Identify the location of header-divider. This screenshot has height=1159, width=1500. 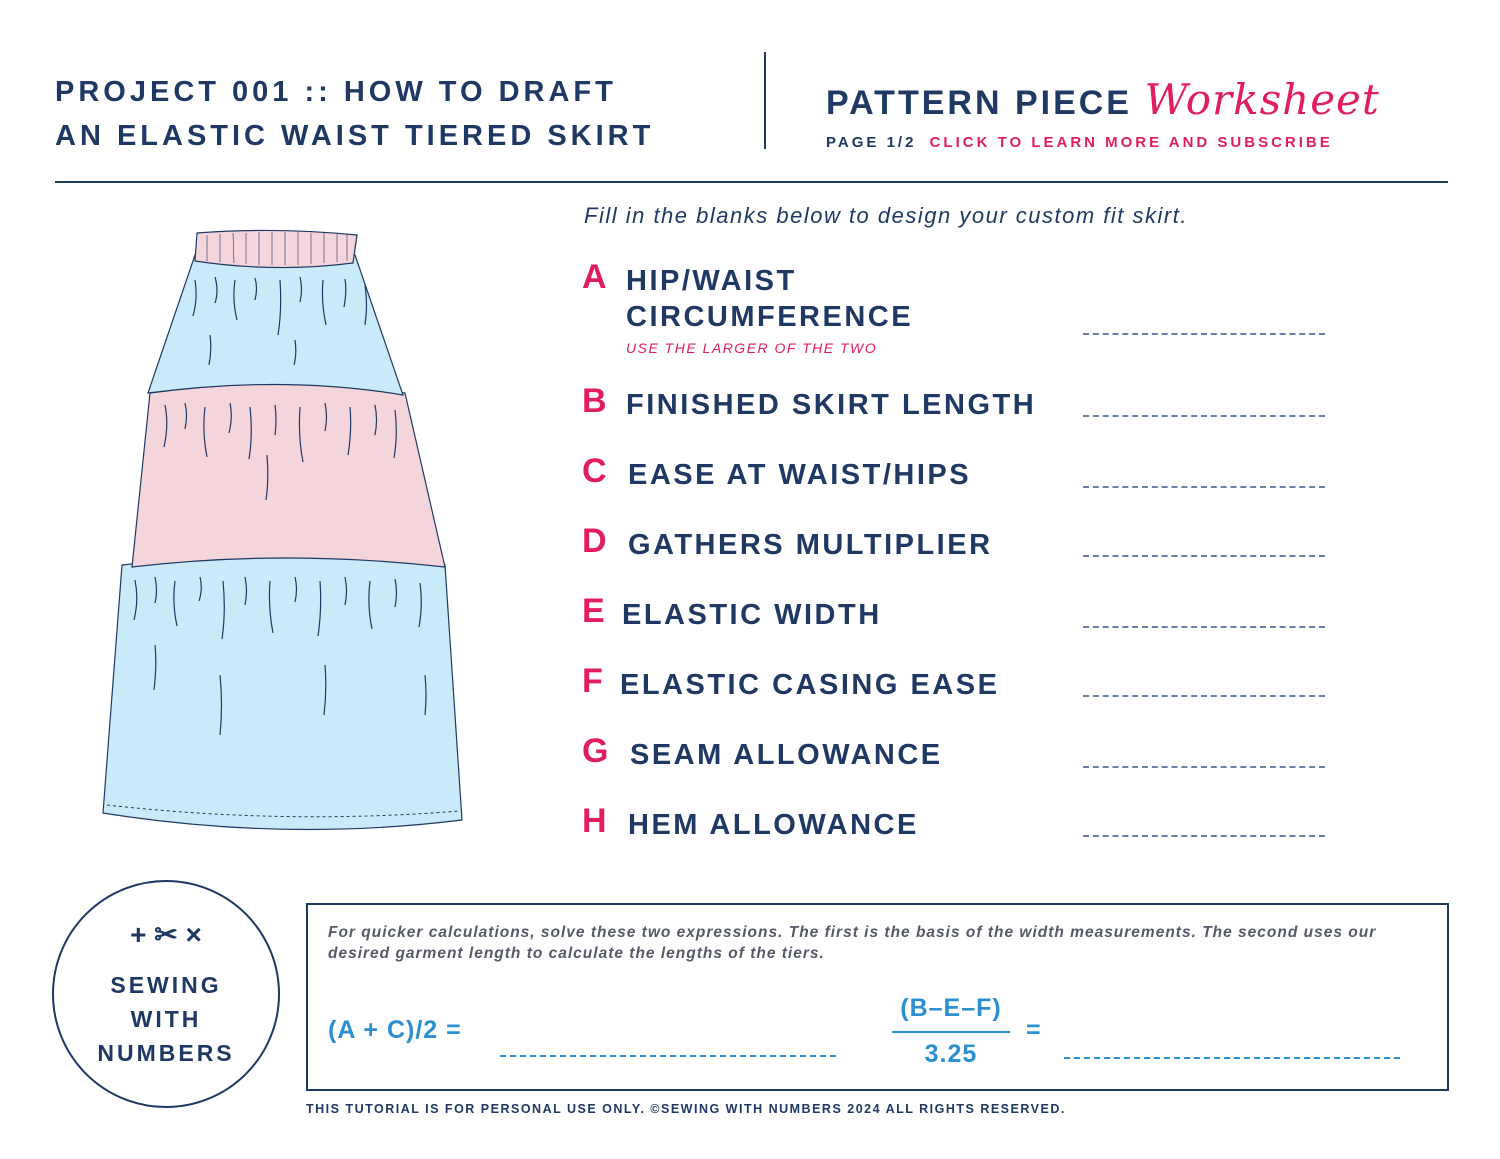
(765, 100).